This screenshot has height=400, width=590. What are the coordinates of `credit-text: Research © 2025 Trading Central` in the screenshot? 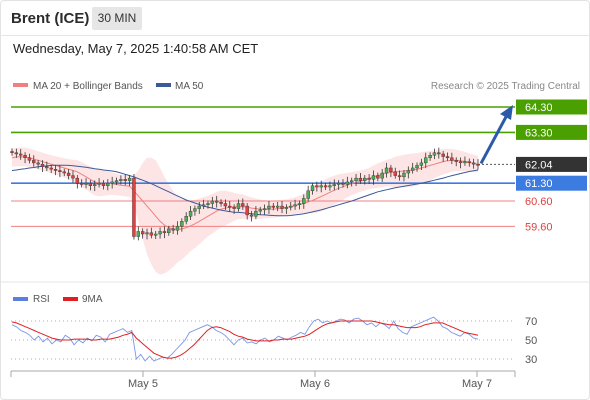 It's located at (505, 86).